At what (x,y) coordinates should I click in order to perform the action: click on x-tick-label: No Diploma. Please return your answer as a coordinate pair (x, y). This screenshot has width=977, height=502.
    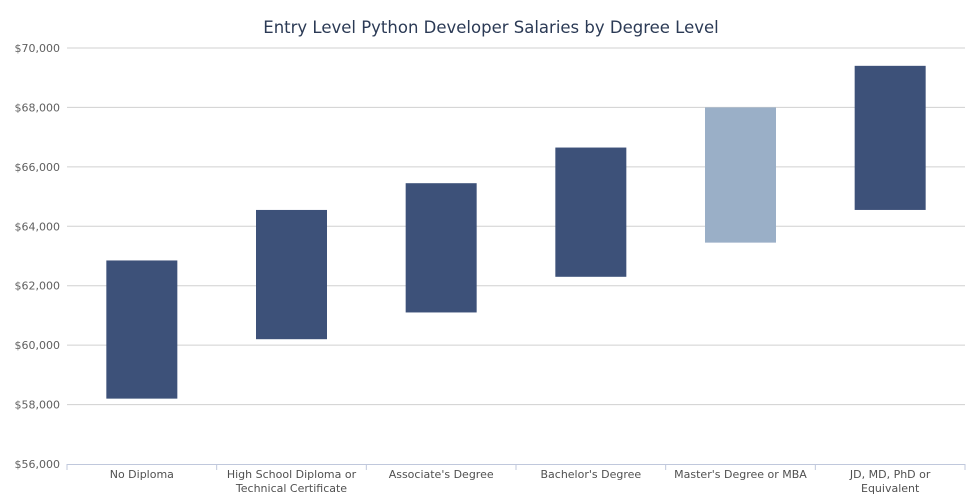
    Looking at the image, I should click on (142, 474).